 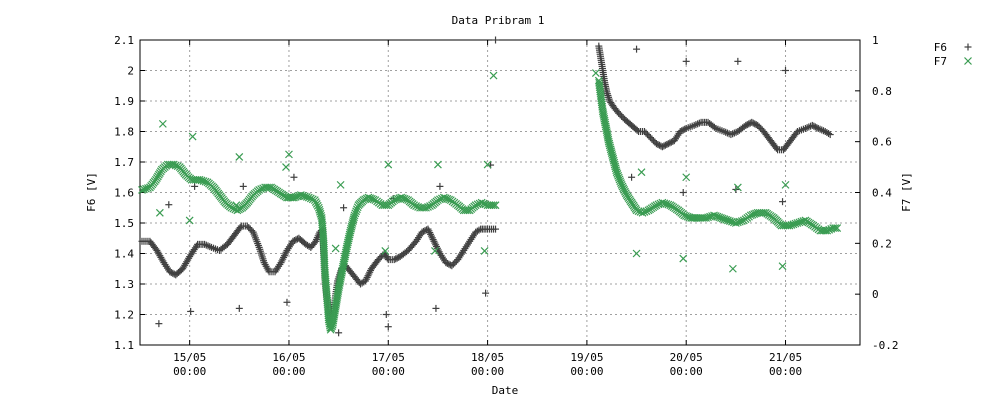 What do you see at coordinates (885, 345) in the screenshot?
I see `y-tick-label-right: -0.2` at bounding box center [885, 345].